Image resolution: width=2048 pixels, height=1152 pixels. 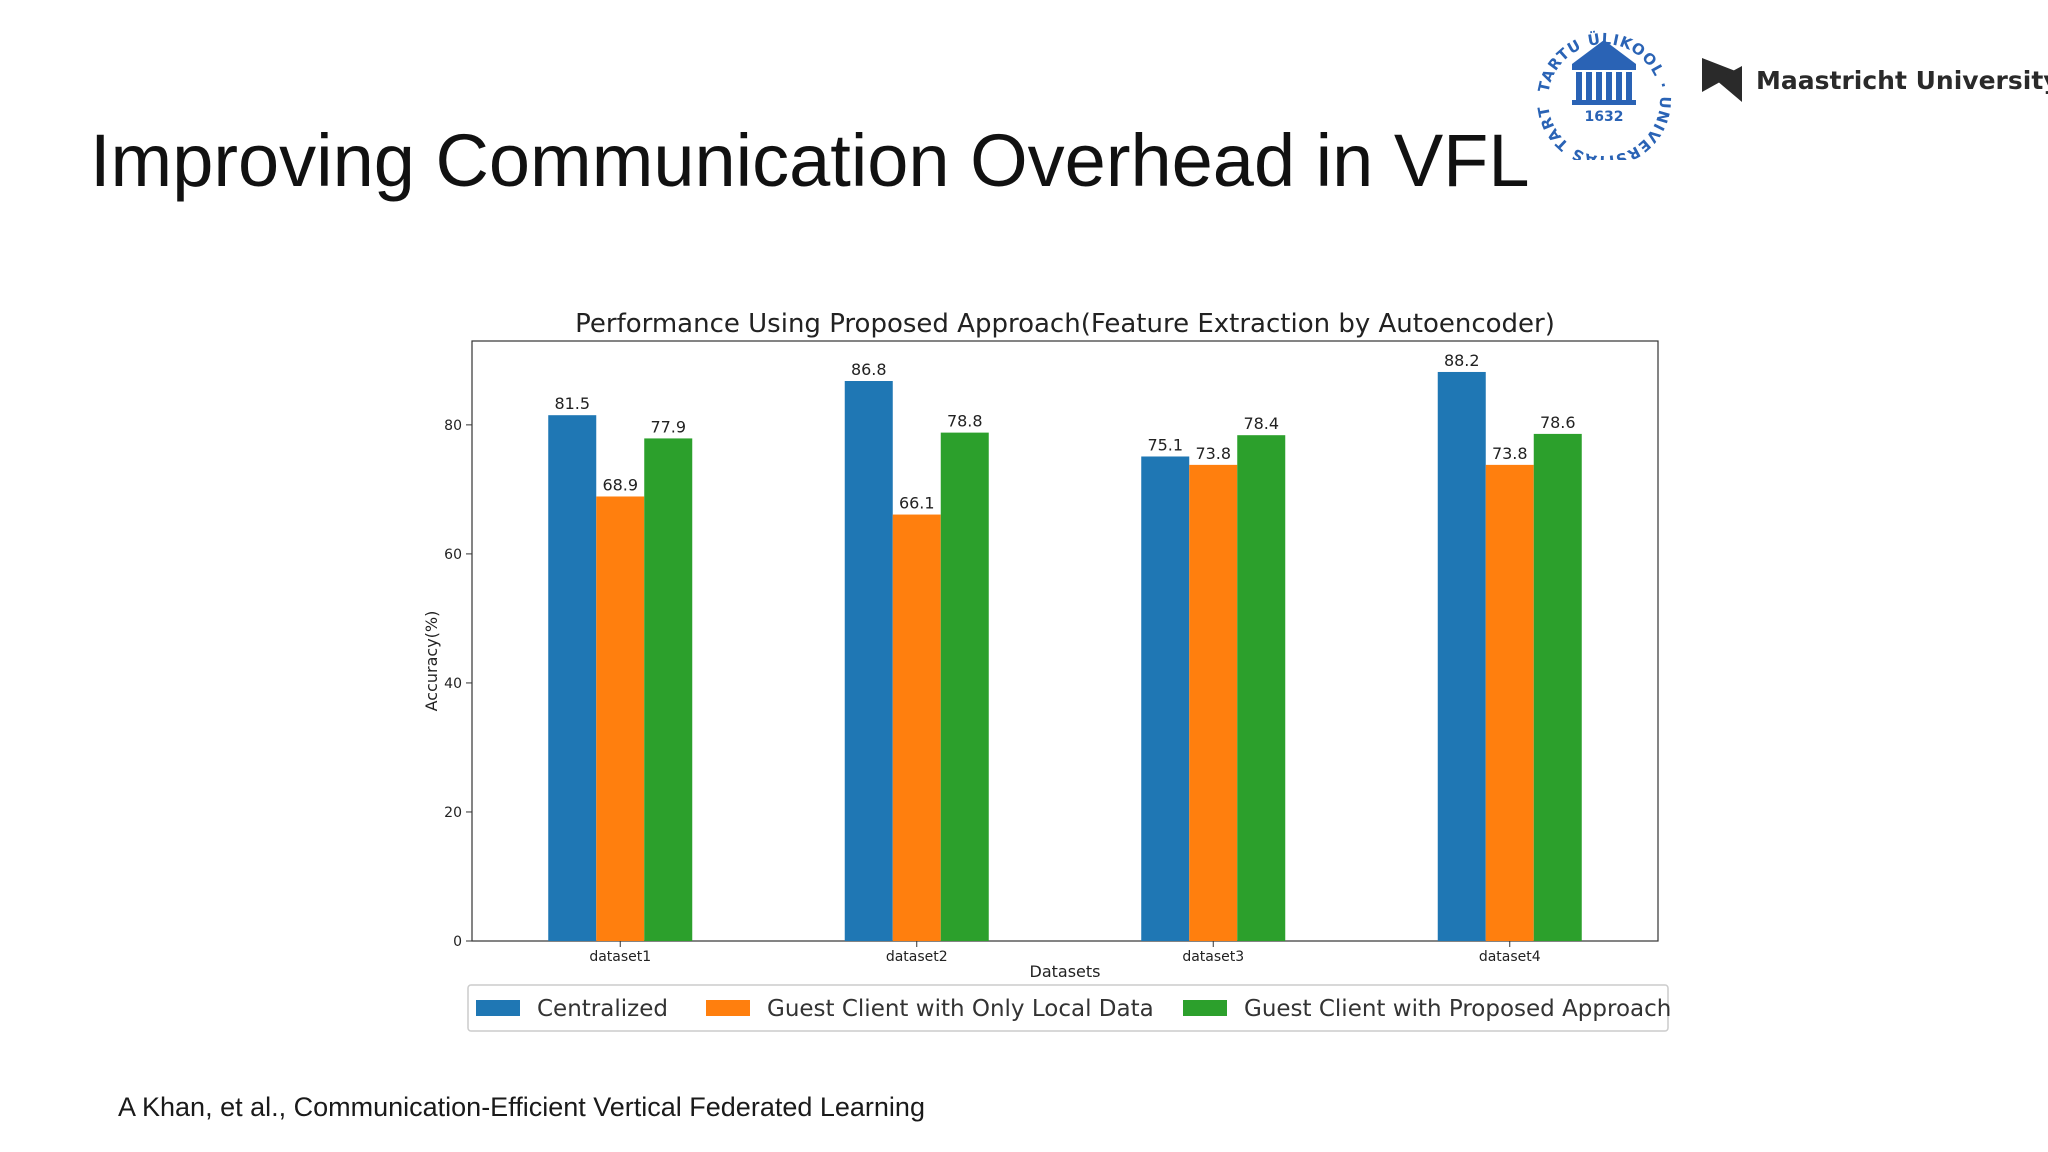 What do you see at coordinates (1457, 1009) in the screenshot?
I see `legend-label: Guest Client with Proposed Approach` at bounding box center [1457, 1009].